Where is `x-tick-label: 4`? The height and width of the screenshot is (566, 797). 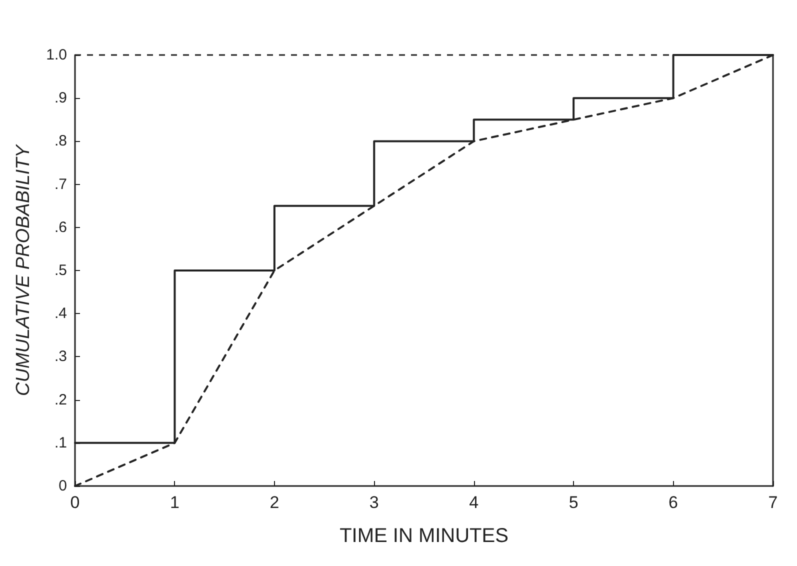
x-tick-label: 4 is located at coordinates (474, 502).